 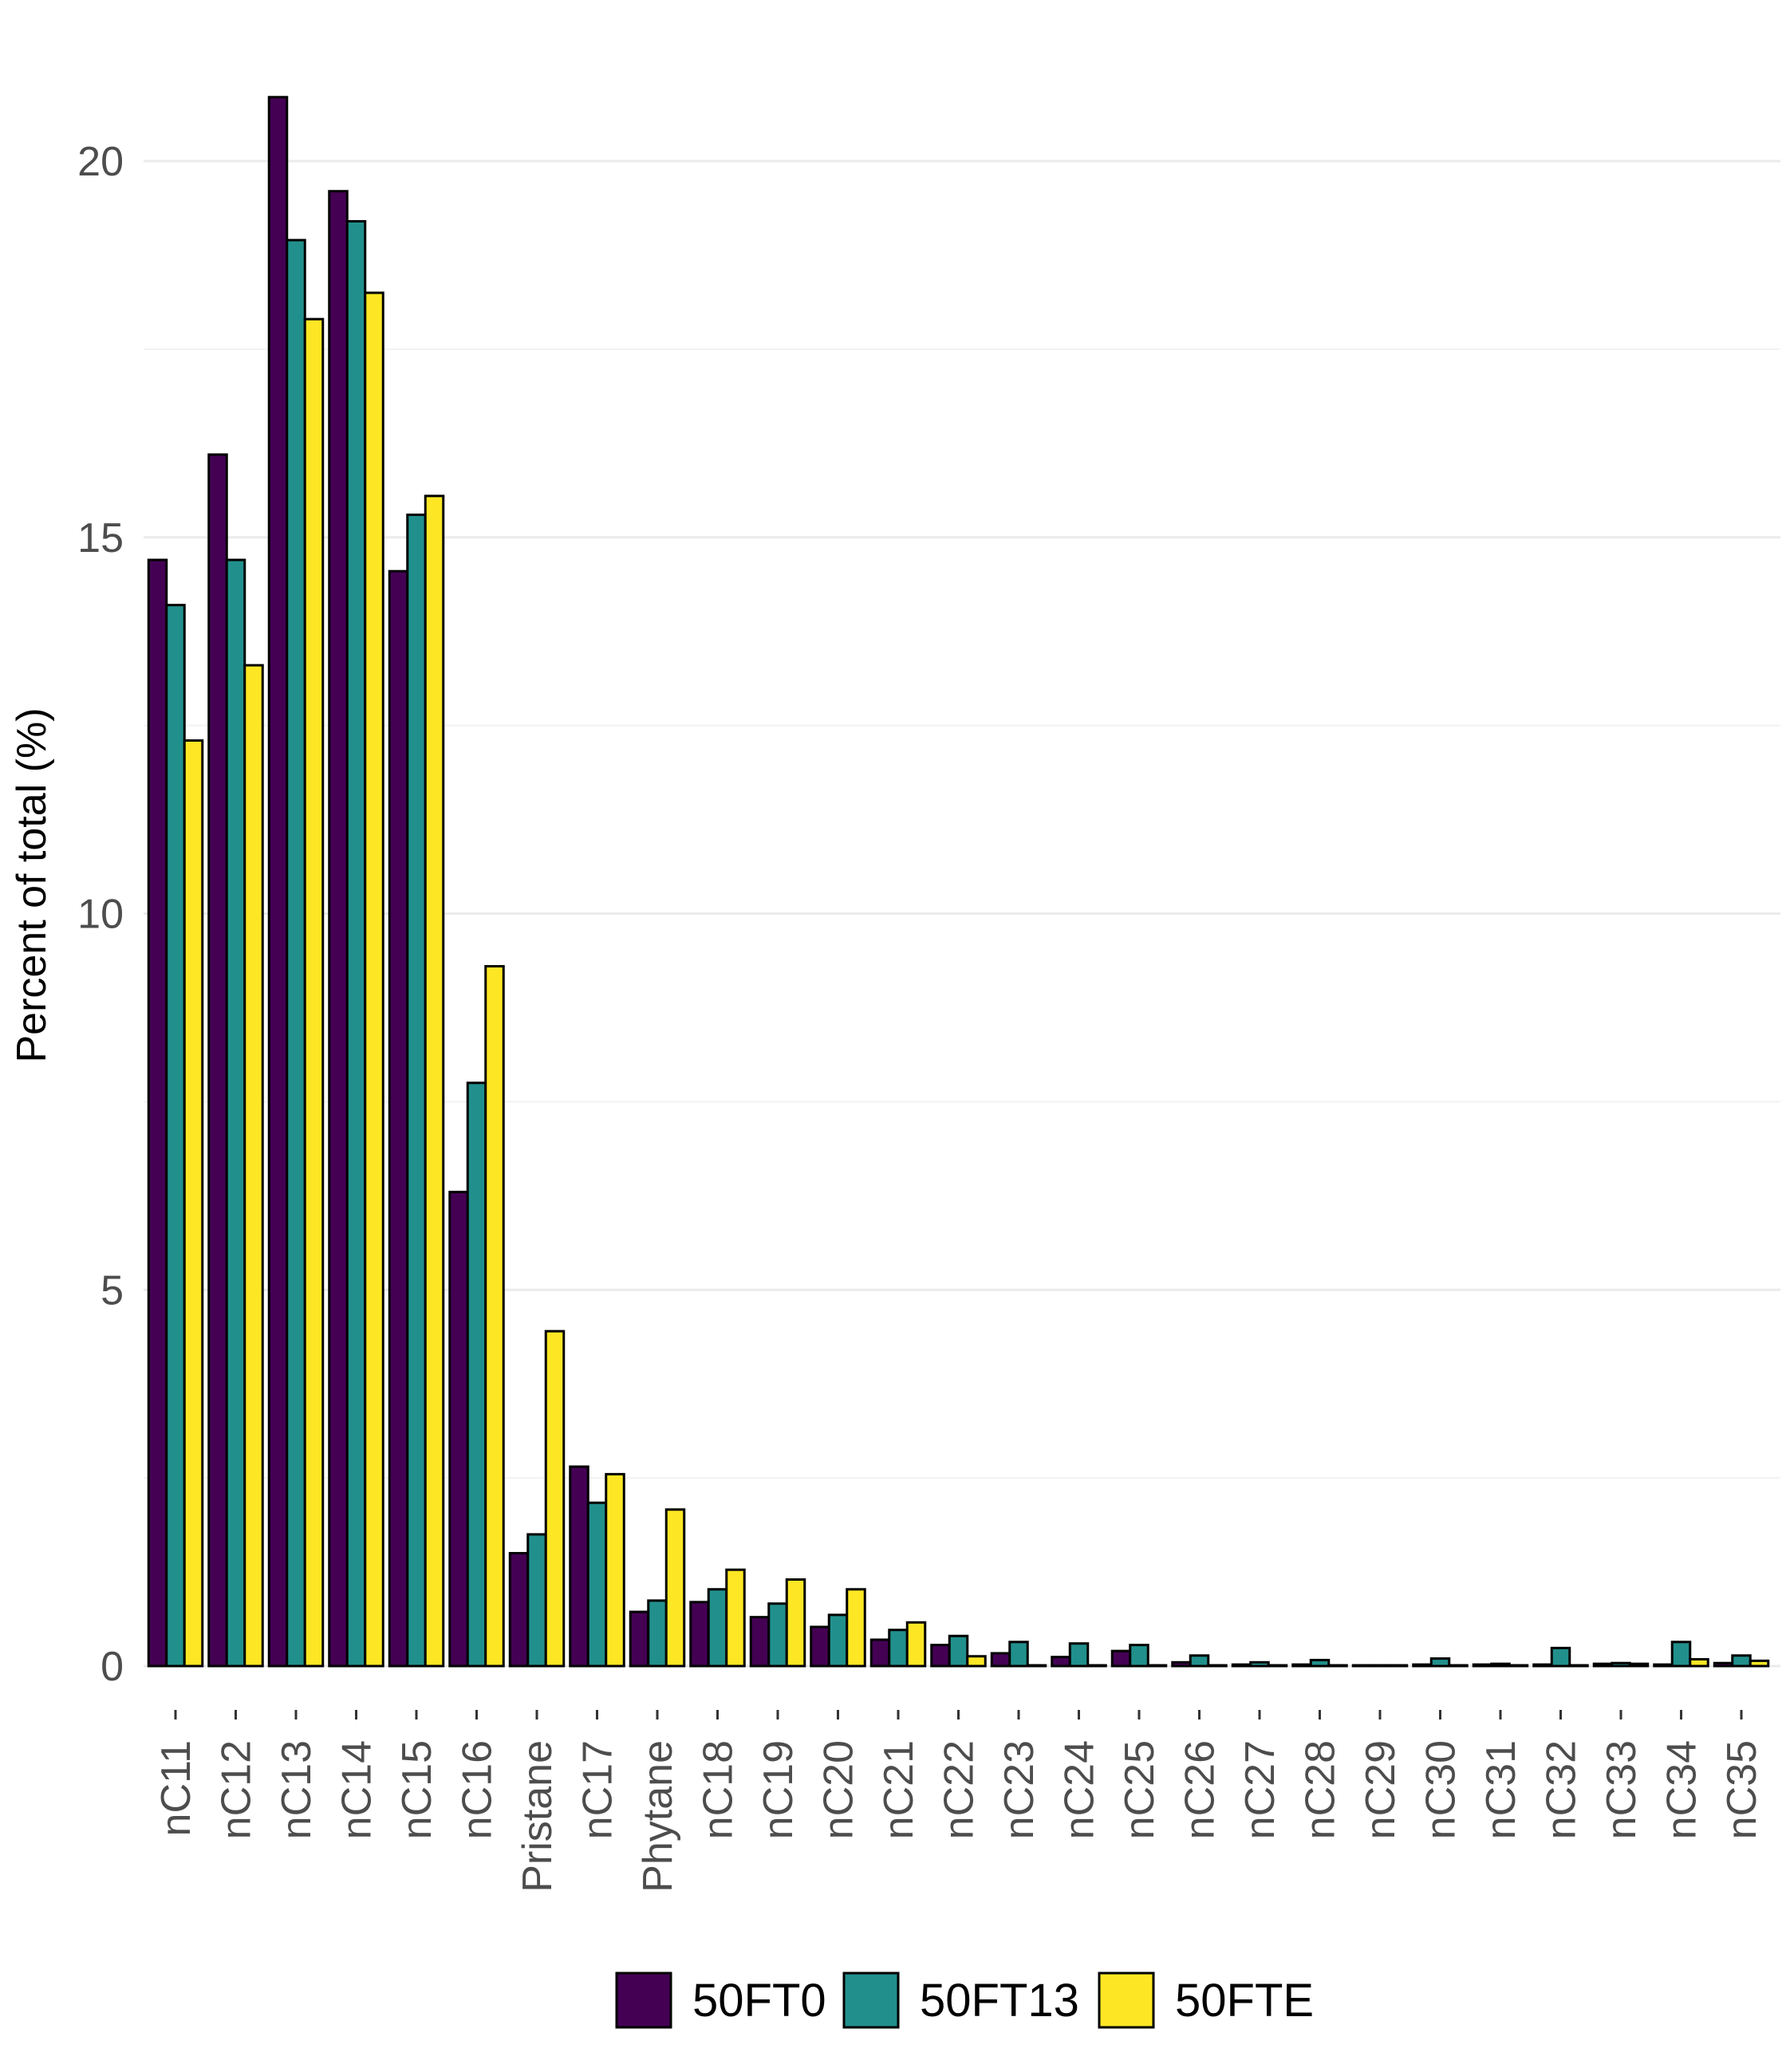 I want to click on bar-50FT0-nC18, so click(x=699, y=1634).